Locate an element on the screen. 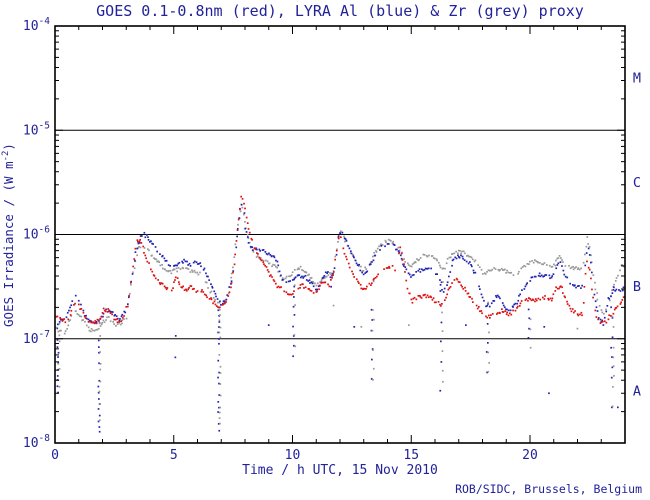  y-axis-label-close: ) is located at coordinates (8, 147).